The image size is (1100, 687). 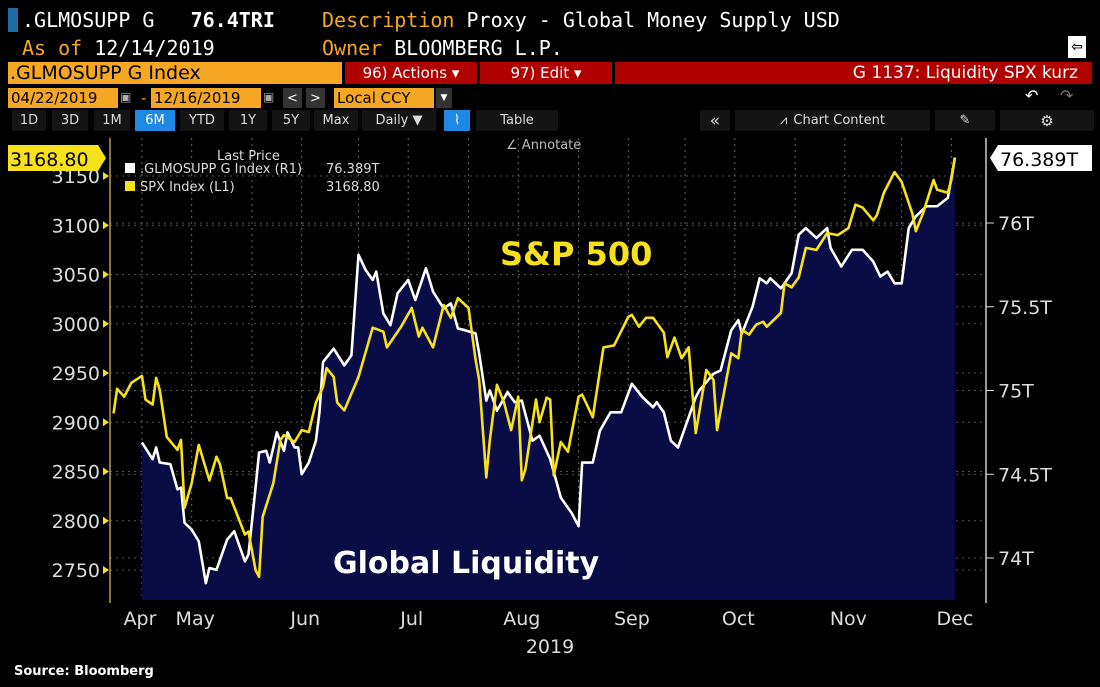 What do you see at coordinates (112, 120) in the screenshot?
I see `tab-1m: 1M` at bounding box center [112, 120].